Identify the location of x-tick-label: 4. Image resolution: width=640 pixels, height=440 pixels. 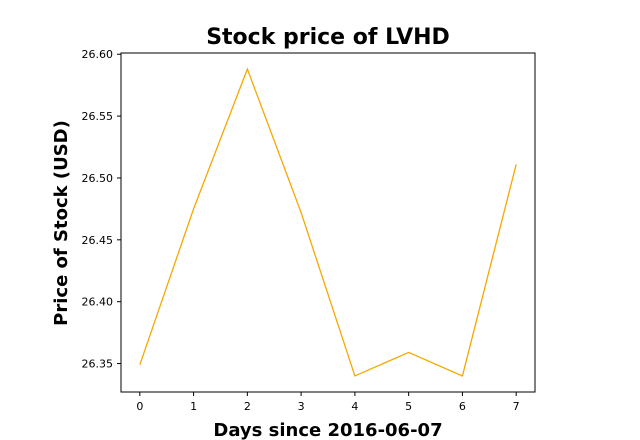
(354, 406).